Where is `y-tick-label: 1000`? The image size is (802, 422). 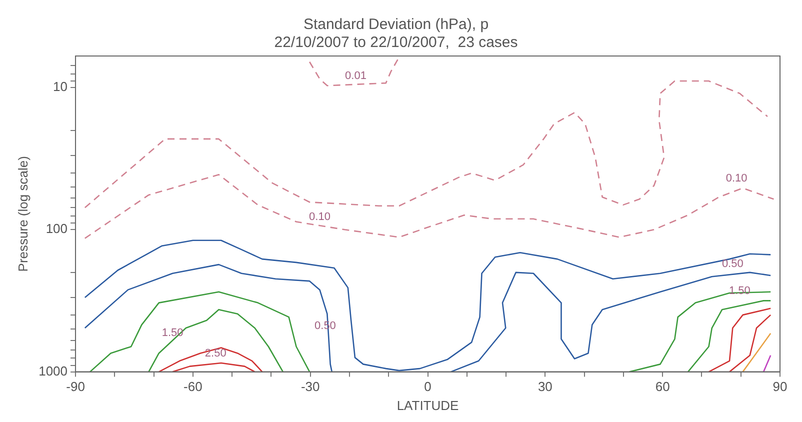
y-tick-label: 1000 is located at coordinates (53, 370).